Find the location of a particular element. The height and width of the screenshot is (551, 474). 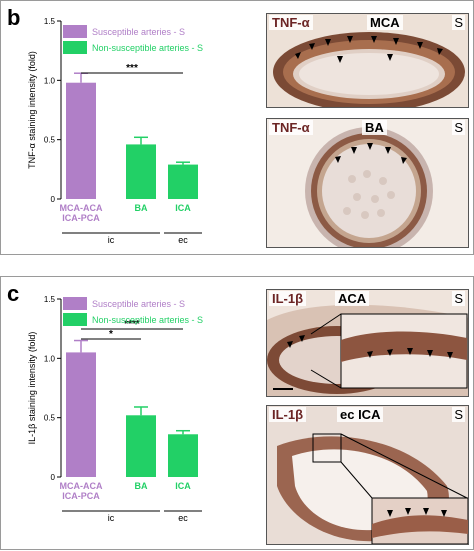

micrograph-il1-aca: IL-1β ACA S is located at coordinates (367, 343).